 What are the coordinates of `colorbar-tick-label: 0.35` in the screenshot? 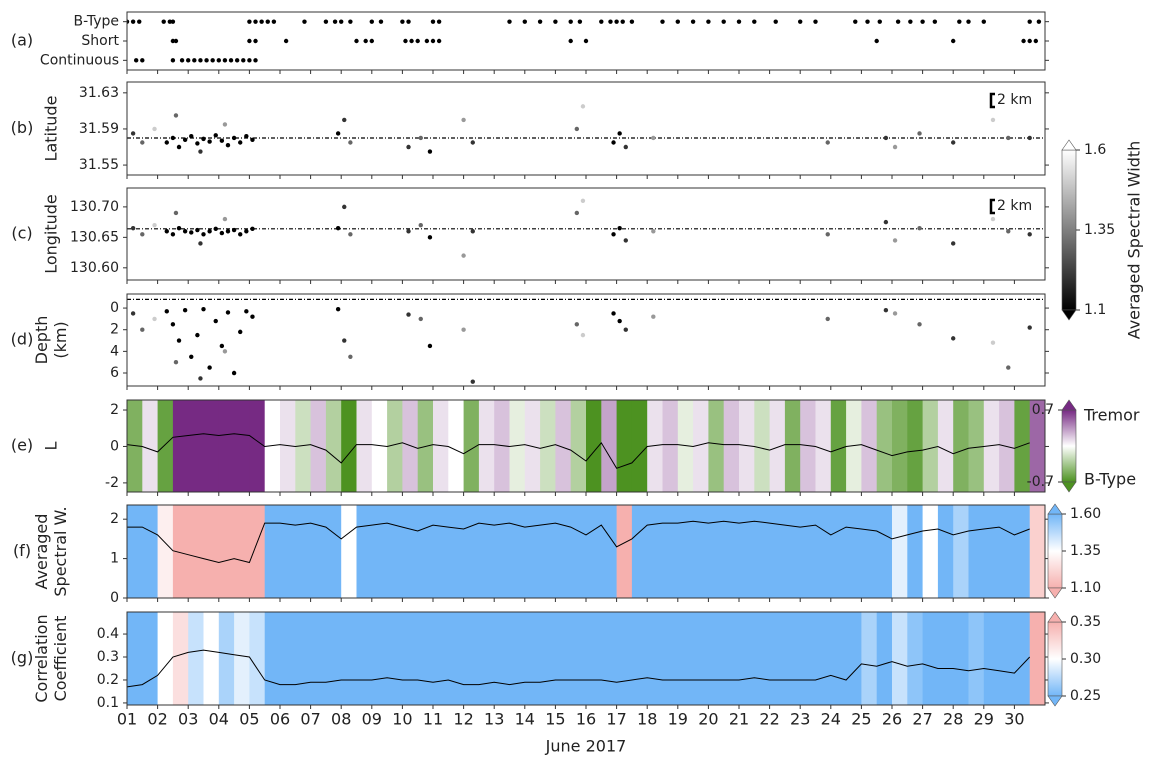 It's located at (1085, 622).